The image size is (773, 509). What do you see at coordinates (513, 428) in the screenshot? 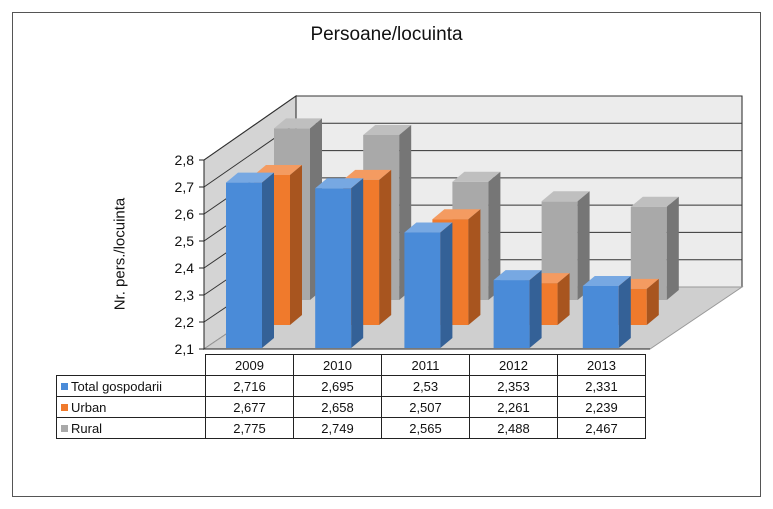
I see `data-label: 2,488` at bounding box center [513, 428].